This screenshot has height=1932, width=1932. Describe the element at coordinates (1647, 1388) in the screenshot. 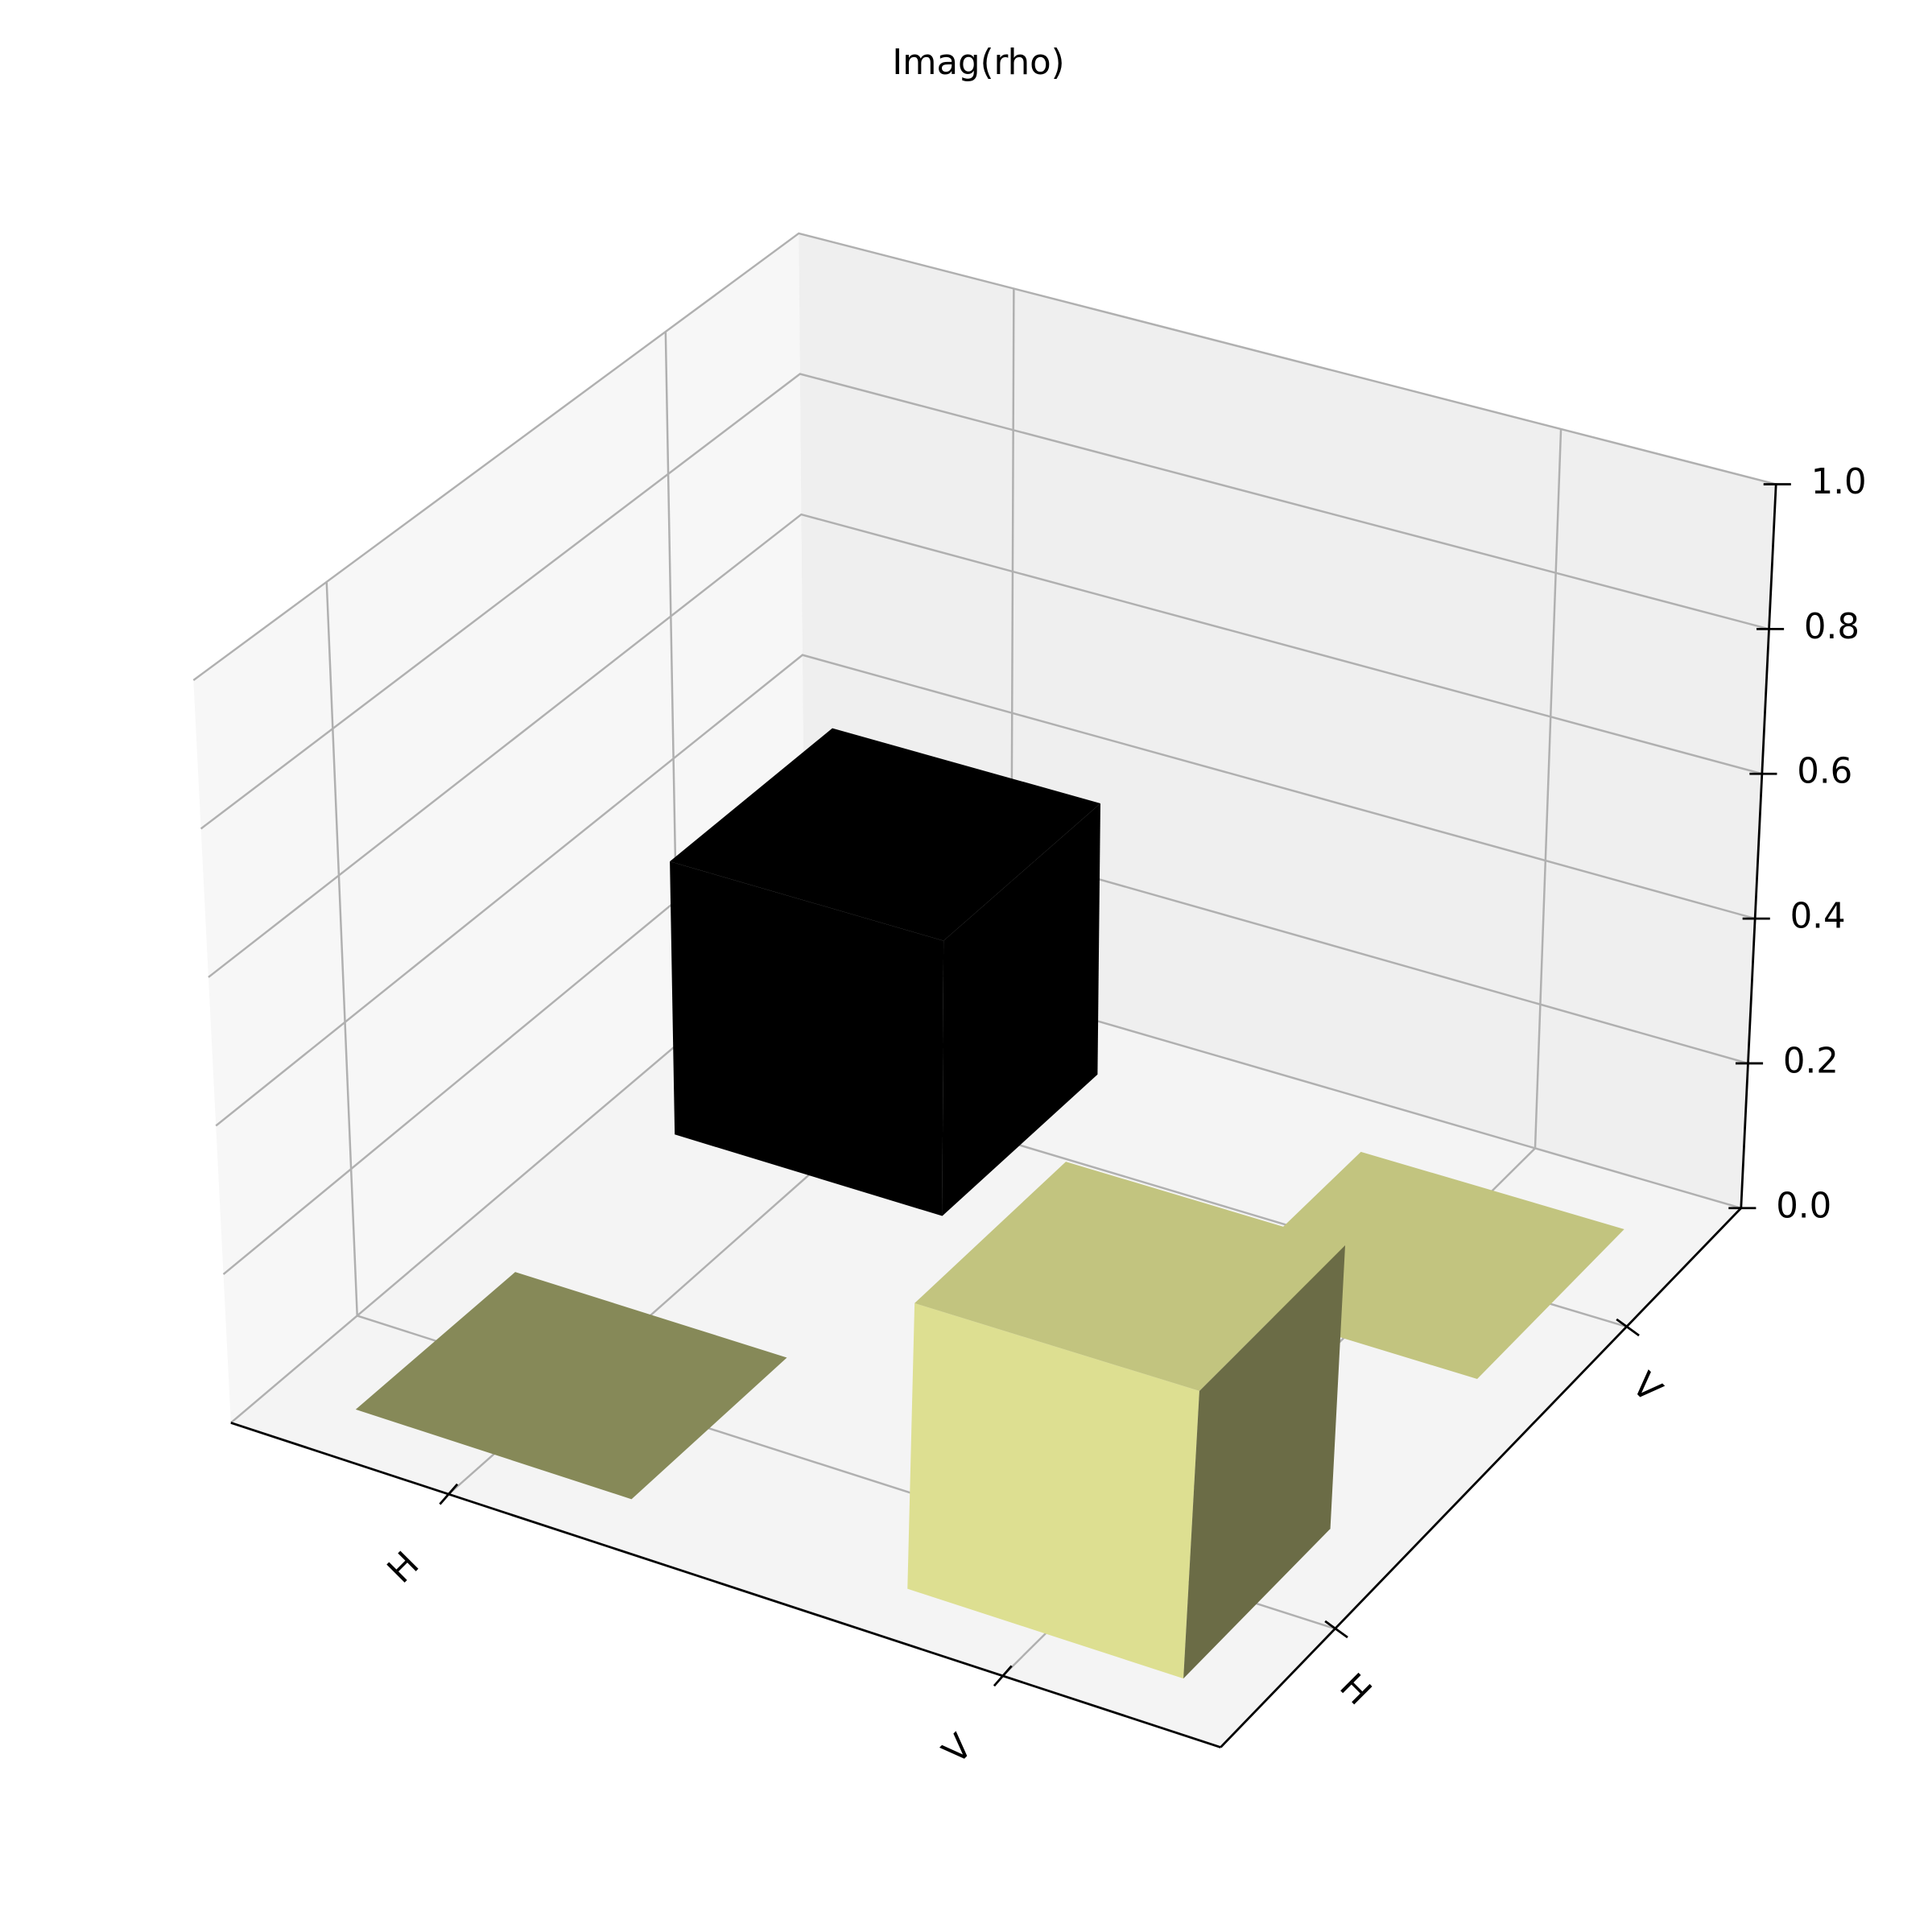

I see `y-tick-label: V` at that location.